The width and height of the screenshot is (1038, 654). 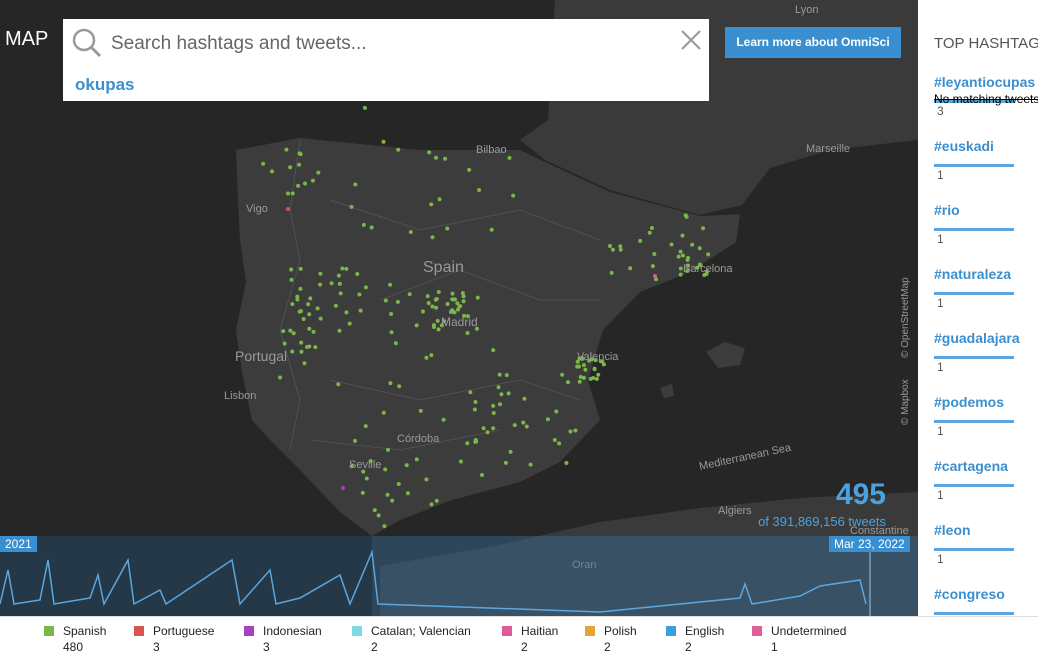 I want to click on hashtag: #guadalajara, so click(x=977, y=338).